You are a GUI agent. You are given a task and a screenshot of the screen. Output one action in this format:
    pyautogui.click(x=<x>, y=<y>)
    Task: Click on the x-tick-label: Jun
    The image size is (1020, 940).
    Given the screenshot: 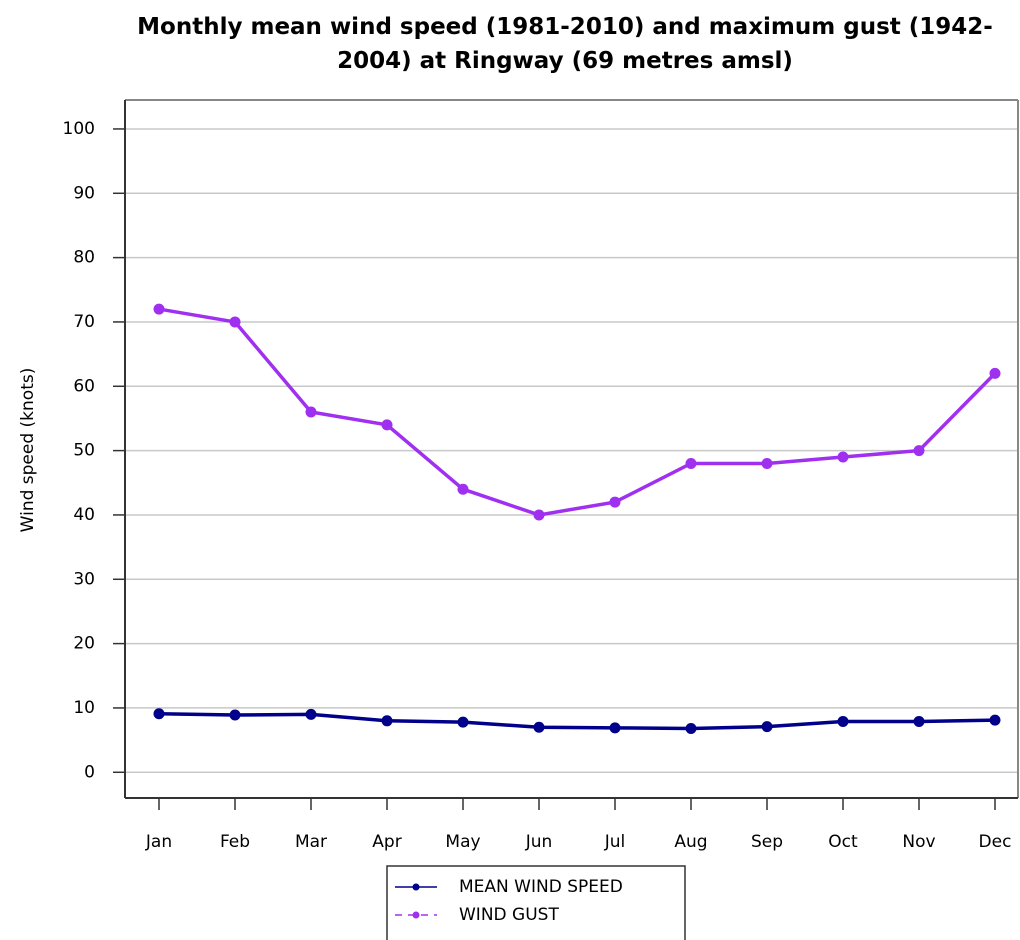 What is the action you would take?
    pyautogui.click(x=539, y=842)
    